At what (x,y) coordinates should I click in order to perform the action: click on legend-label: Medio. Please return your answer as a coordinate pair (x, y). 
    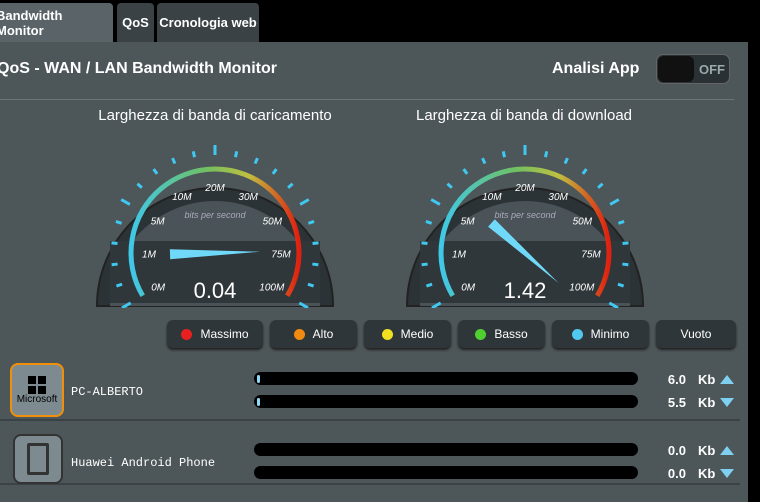
    Looking at the image, I should click on (417, 334).